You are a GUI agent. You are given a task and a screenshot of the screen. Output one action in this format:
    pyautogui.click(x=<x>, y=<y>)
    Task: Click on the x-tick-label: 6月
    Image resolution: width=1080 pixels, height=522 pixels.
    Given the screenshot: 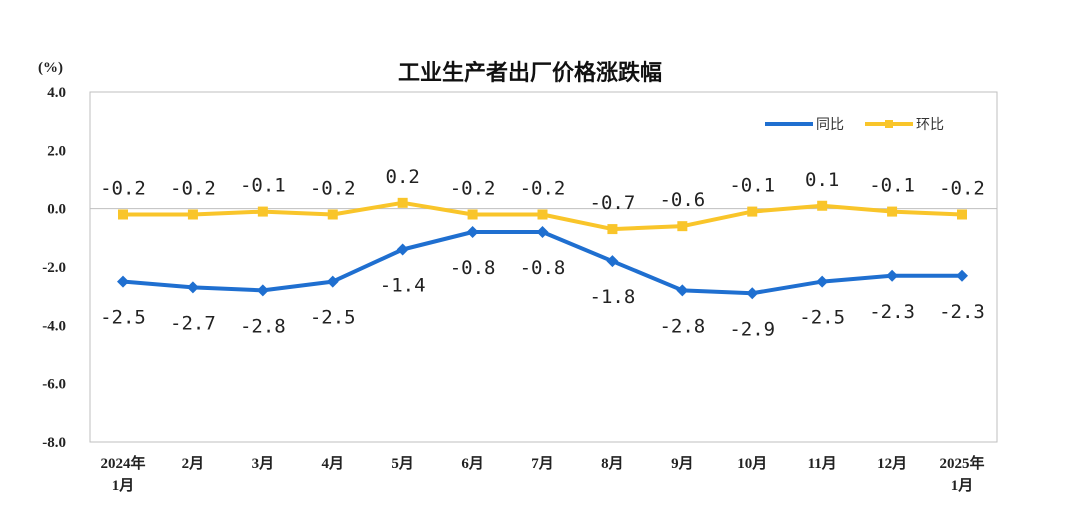 What is the action you would take?
    pyautogui.click(x=472, y=463)
    